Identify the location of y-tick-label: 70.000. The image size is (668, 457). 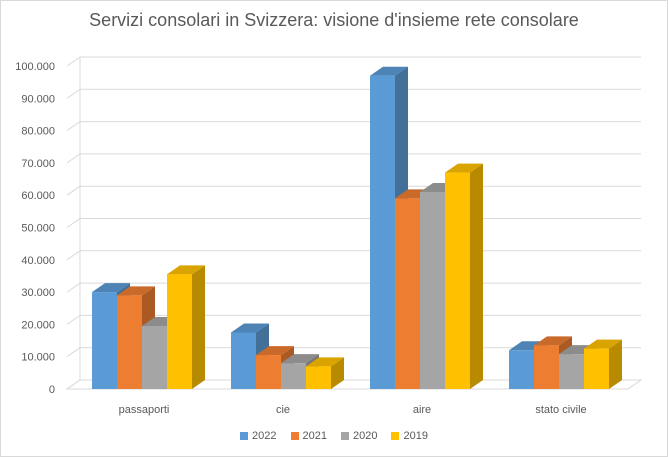
(38, 164).